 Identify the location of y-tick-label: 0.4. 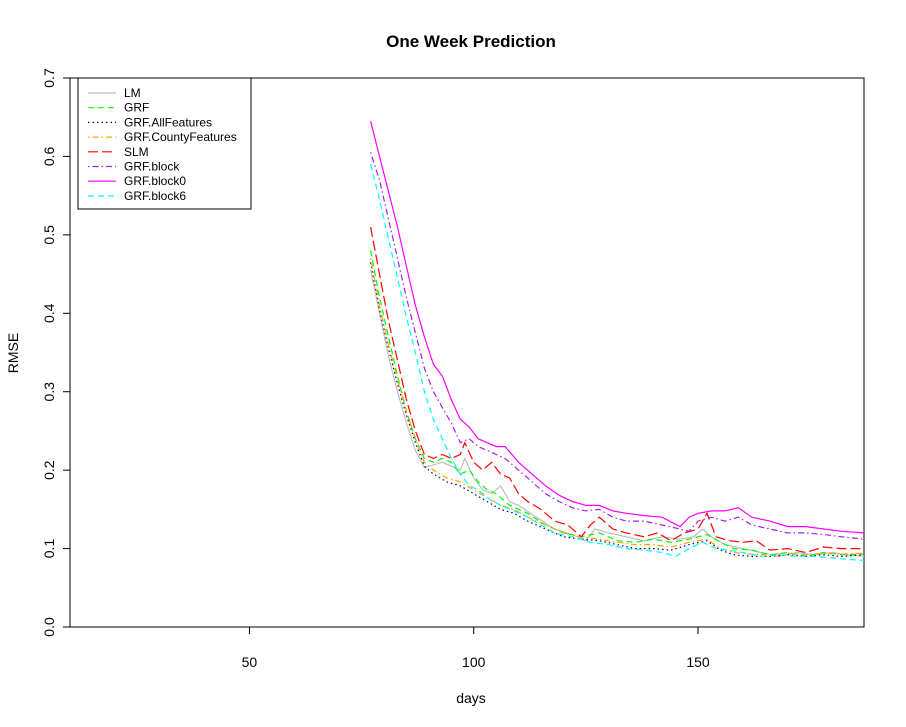
(49, 313).